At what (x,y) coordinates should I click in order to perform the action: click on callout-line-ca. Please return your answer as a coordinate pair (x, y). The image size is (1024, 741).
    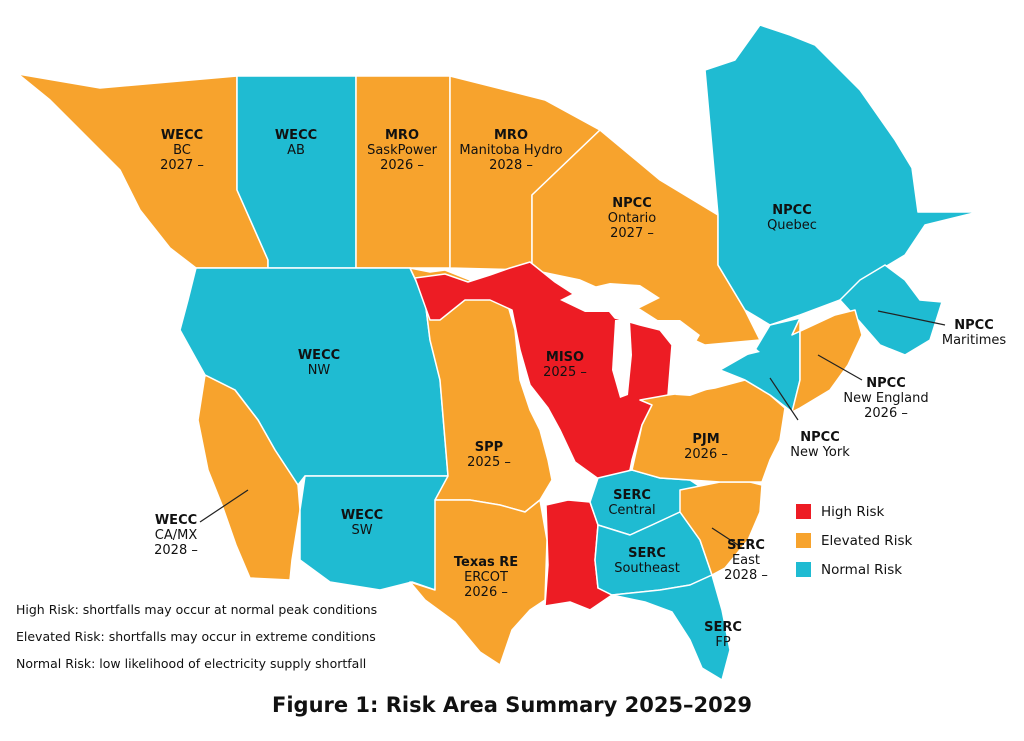
    Looking at the image, I should click on (224, 506).